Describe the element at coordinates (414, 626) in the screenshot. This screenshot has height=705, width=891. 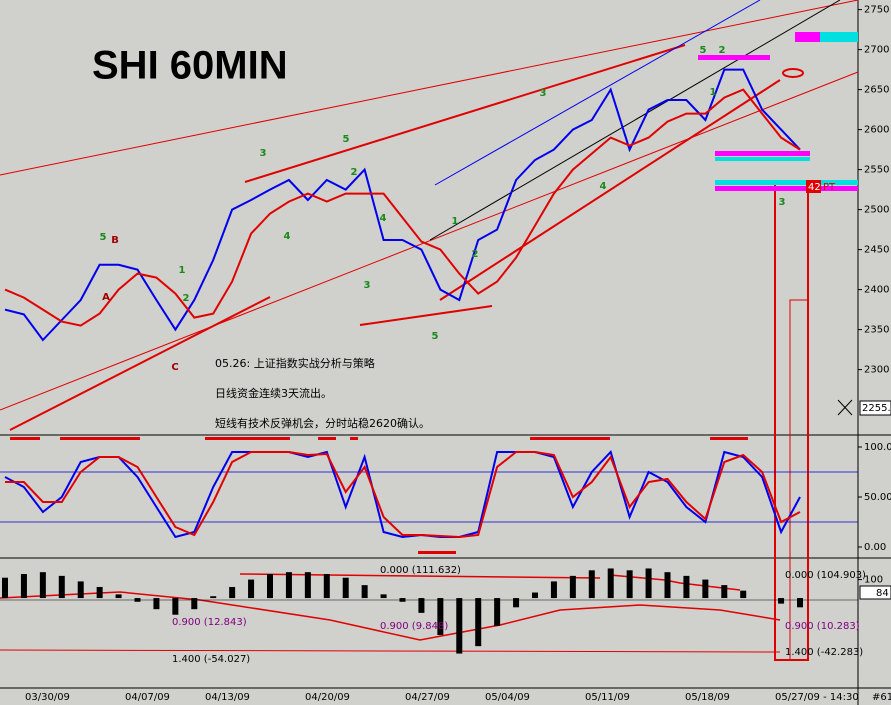
I see `level-label: 0.900 (9.848)` at that location.